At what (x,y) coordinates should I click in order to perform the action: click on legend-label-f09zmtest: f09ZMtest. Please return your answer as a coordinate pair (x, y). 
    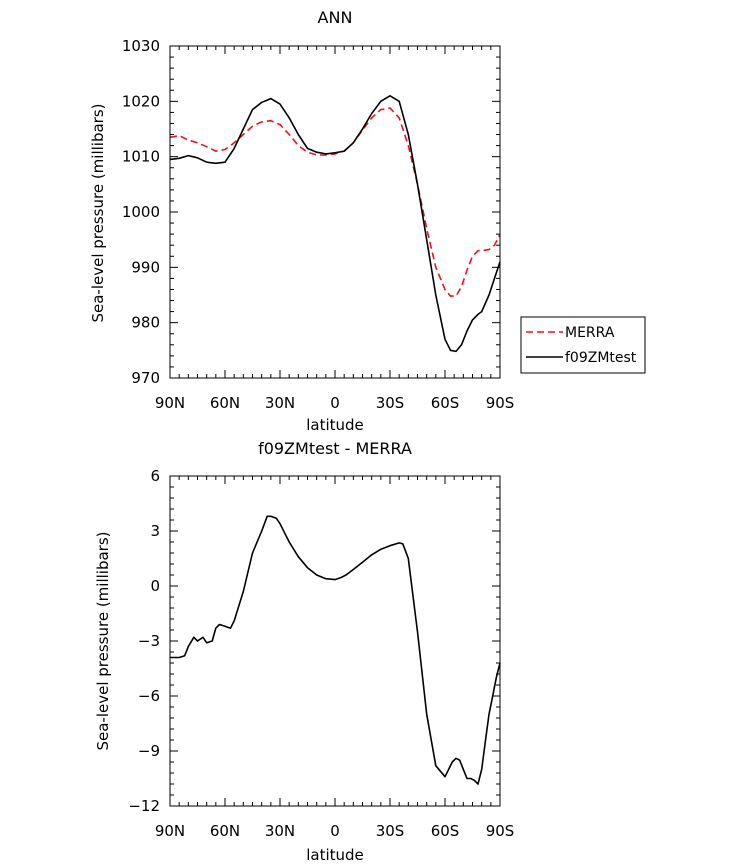
    Looking at the image, I should click on (601, 358).